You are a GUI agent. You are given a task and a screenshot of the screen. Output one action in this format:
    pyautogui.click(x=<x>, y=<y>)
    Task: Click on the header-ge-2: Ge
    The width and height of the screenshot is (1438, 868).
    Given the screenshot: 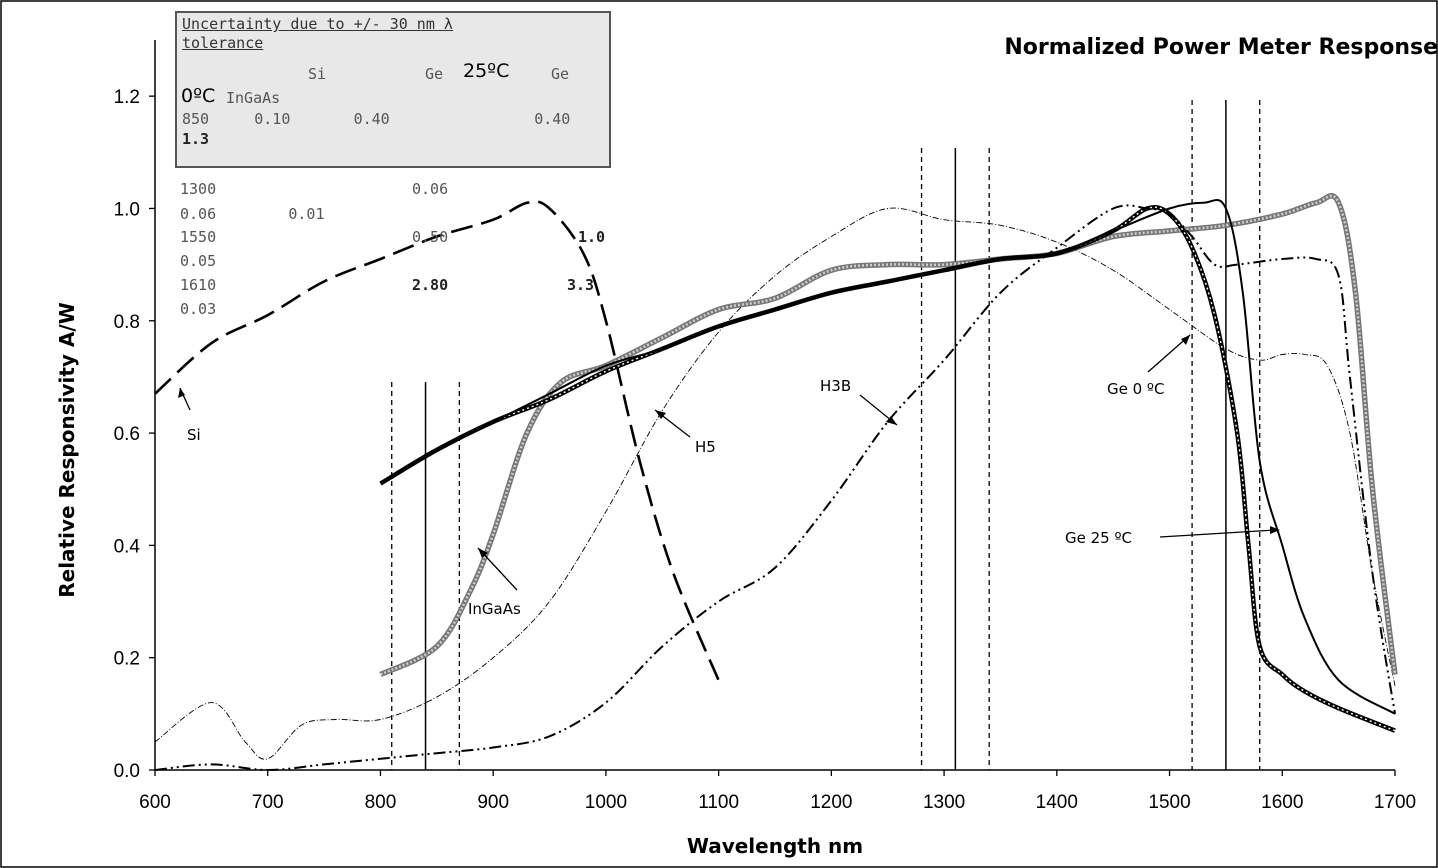 What is the action you would take?
    pyautogui.click(x=560, y=74)
    